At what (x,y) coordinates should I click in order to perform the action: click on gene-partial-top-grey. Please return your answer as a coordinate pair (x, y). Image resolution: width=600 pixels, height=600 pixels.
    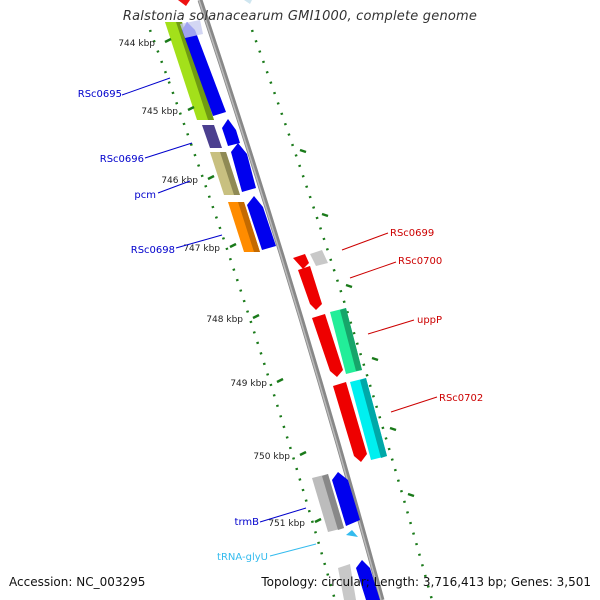
    Looking at the image, I should click on (248, 2).